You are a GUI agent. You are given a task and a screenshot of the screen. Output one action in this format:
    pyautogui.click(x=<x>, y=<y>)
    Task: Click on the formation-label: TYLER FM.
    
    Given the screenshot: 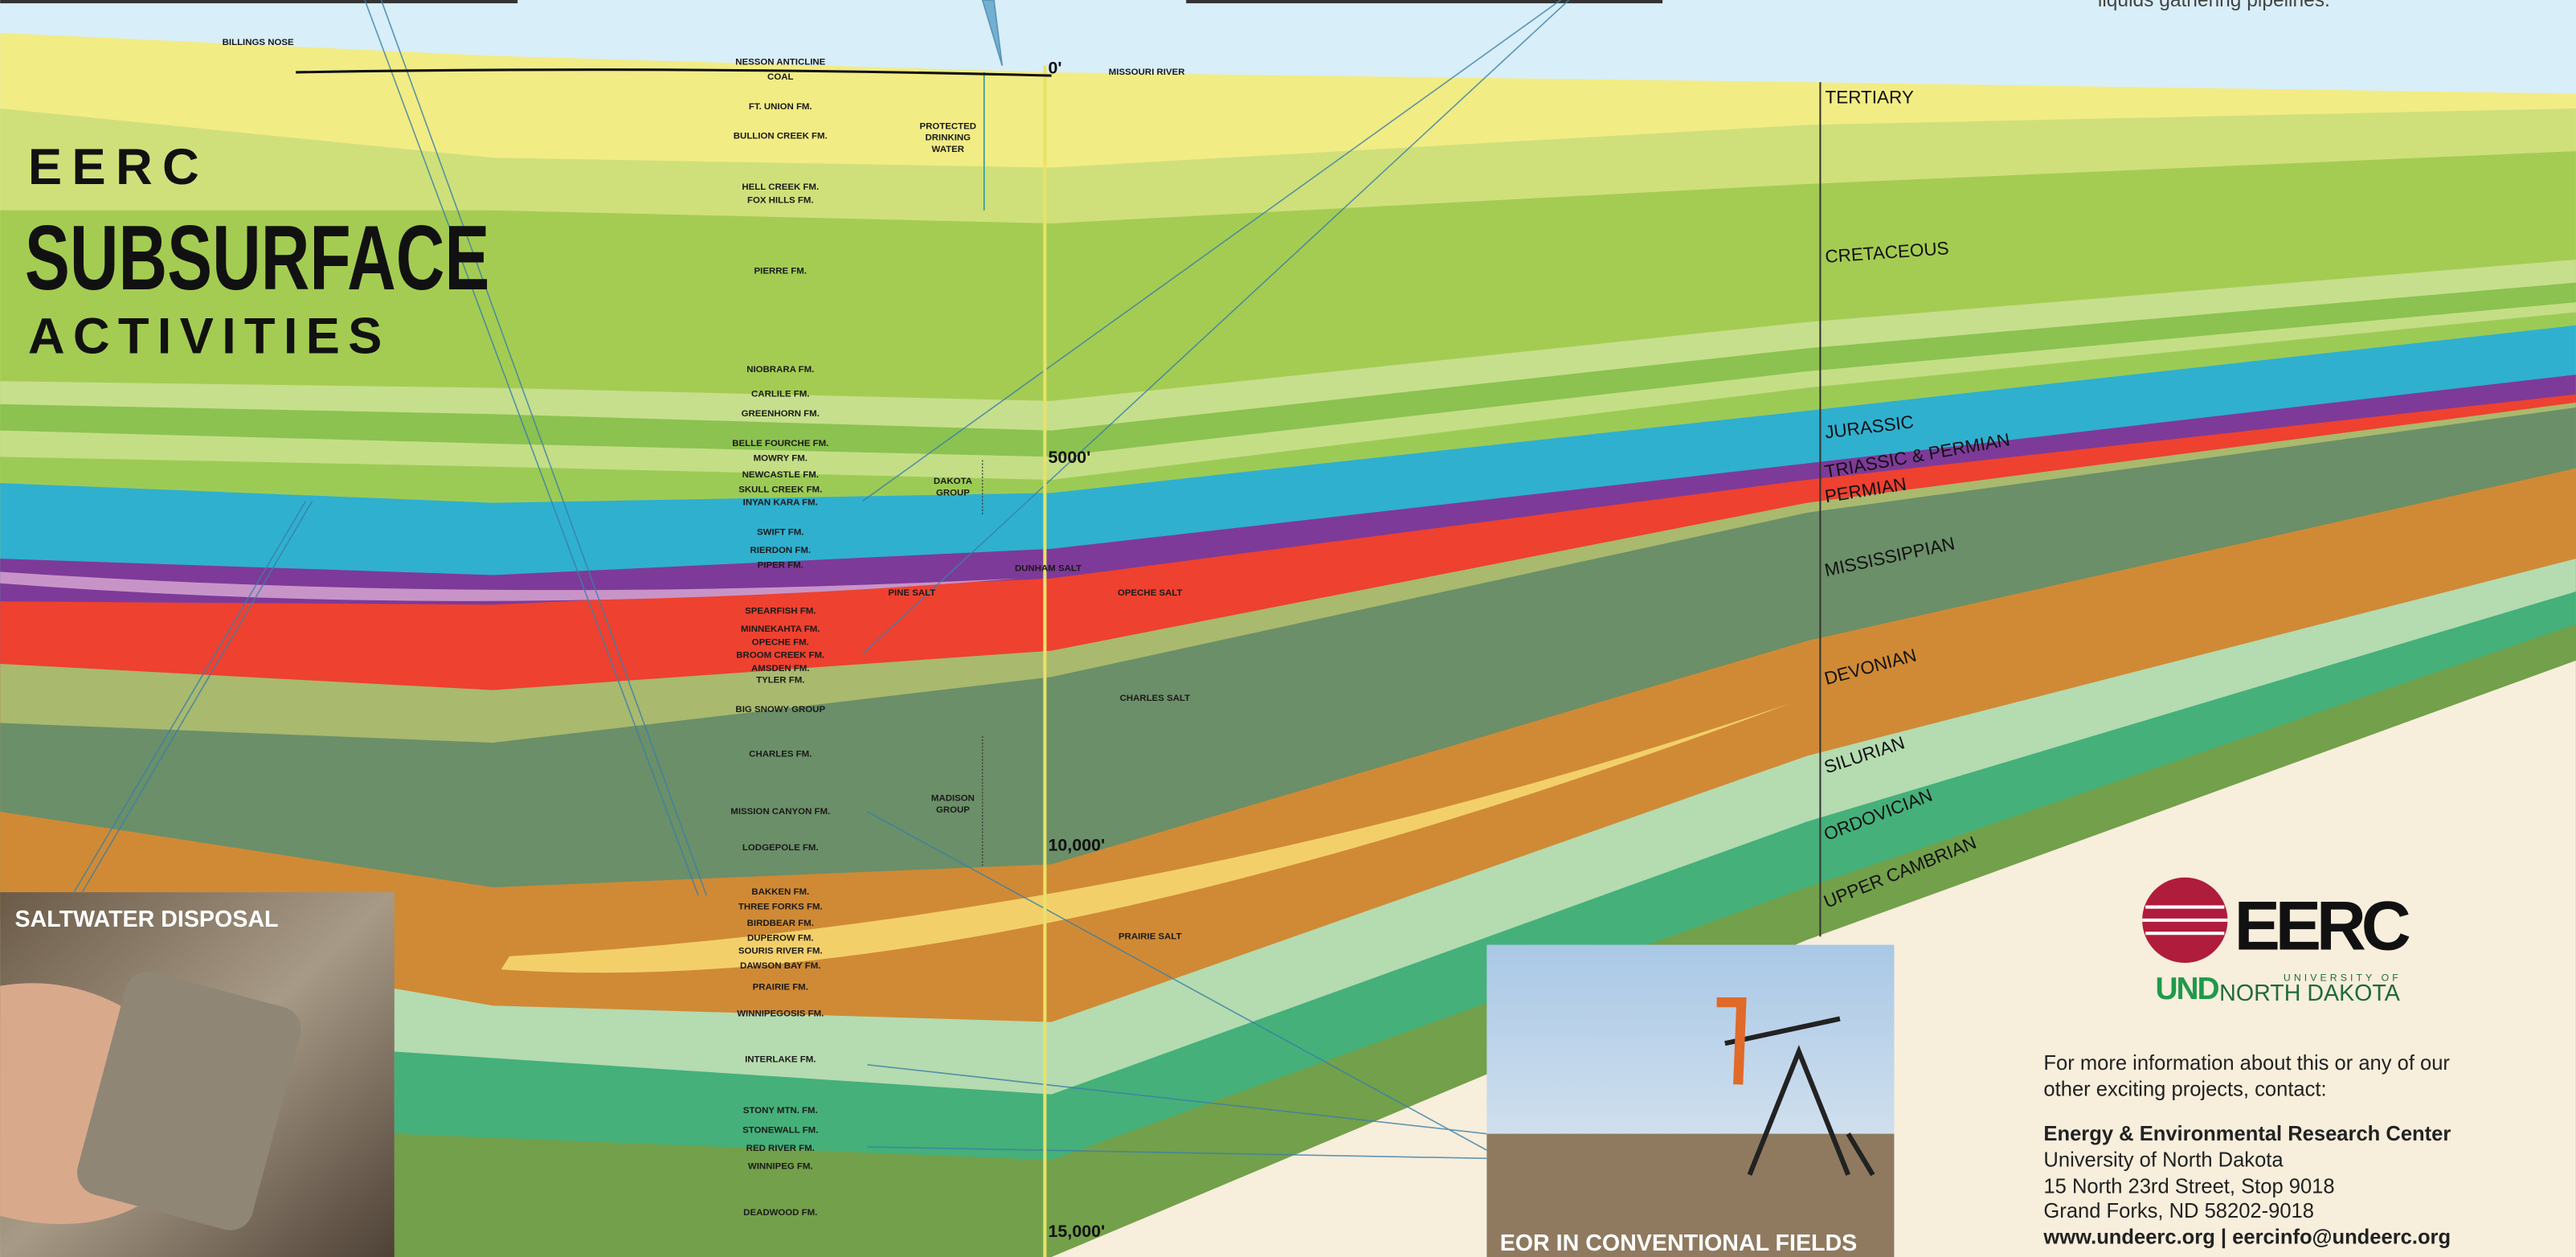 What is the action you would take?
    pyautogui.click(x=780, y=680)
    